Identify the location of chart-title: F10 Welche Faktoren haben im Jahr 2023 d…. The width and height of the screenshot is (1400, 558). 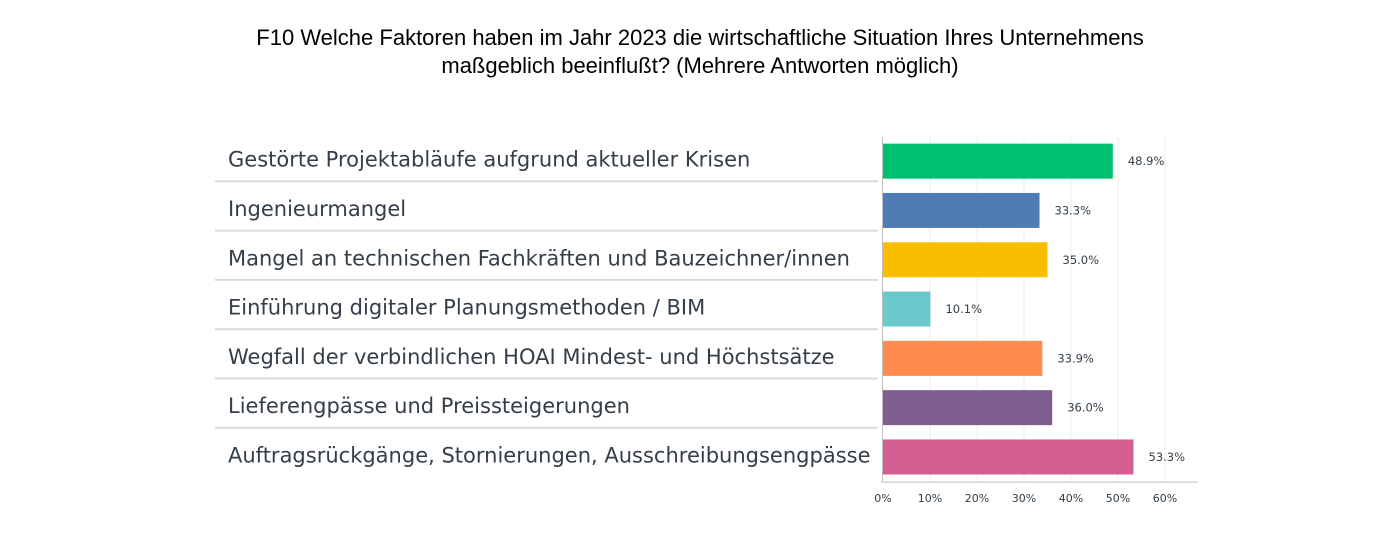
(700, 52).